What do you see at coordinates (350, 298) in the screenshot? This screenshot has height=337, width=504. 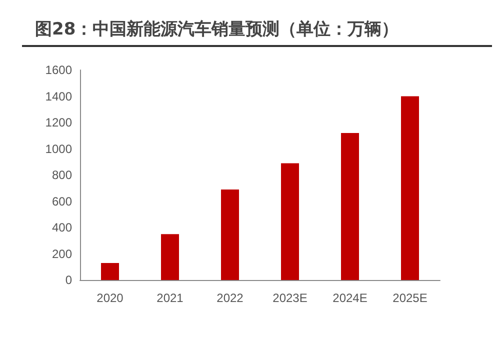 I see `x-tick-label: 2024E` at bounding box center [350, 298].